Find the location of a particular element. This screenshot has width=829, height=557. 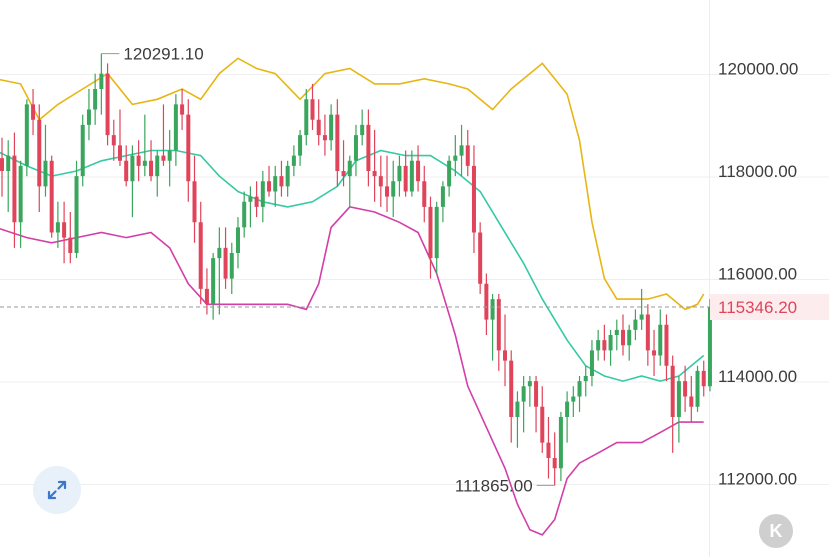

y-tick-label: 116000.00 is located at coordinates (757, 274).